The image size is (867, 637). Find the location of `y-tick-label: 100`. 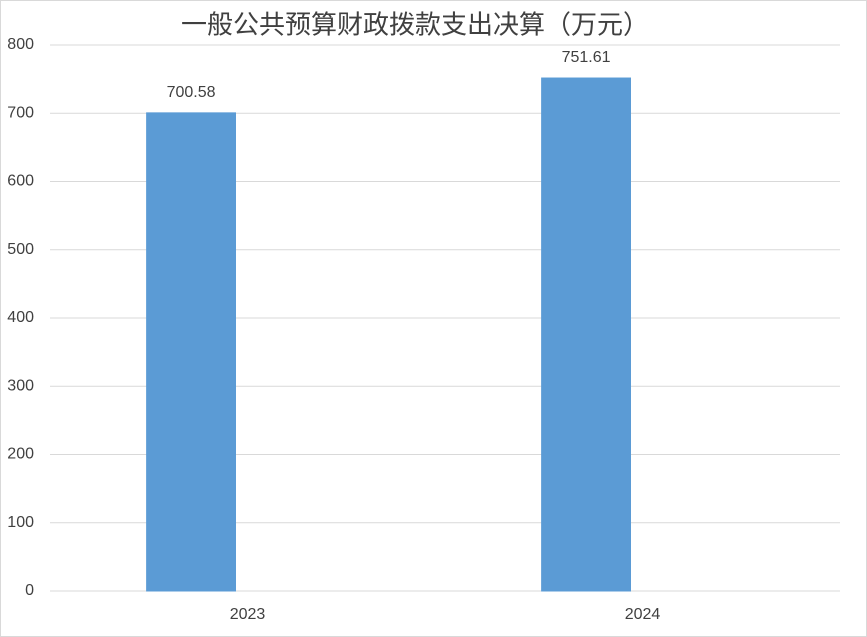

y-tick-label: 100 is located at coordinates (20, 522).